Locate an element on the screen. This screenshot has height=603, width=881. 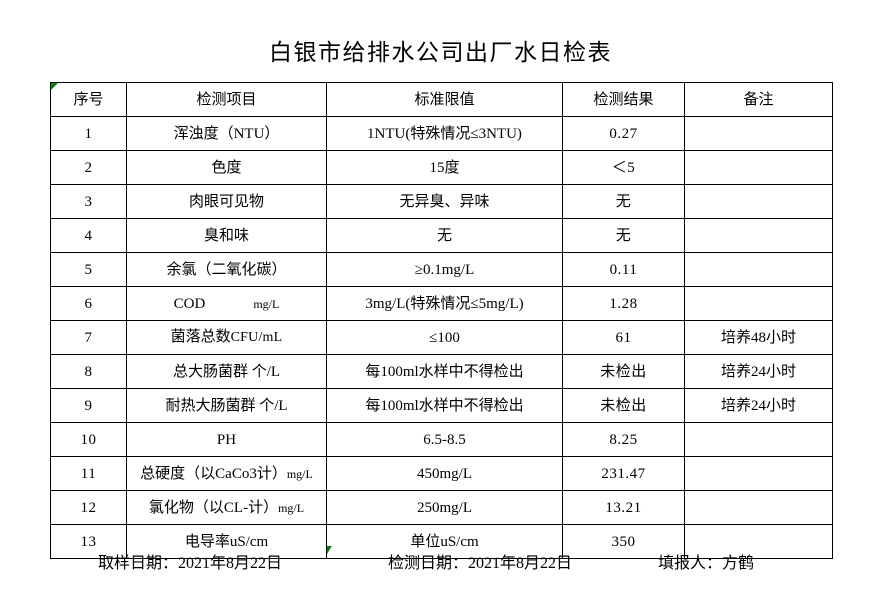
cell-result: 0.27 is located at coordinates (623, 133).